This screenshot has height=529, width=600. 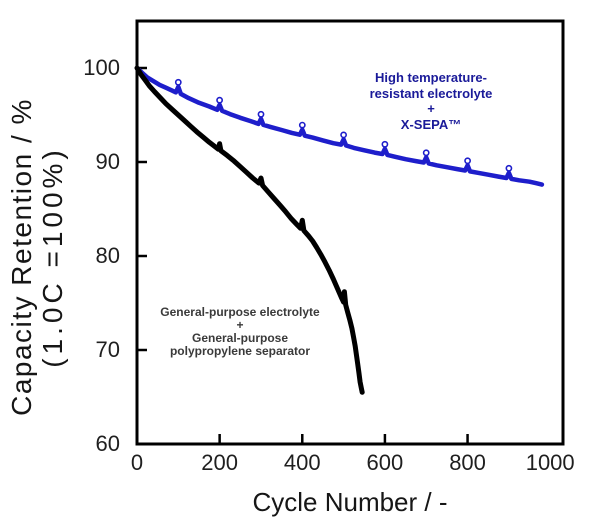 I want to click on x-axis-label: Cycle Number / -, so click(x=350, y=502).